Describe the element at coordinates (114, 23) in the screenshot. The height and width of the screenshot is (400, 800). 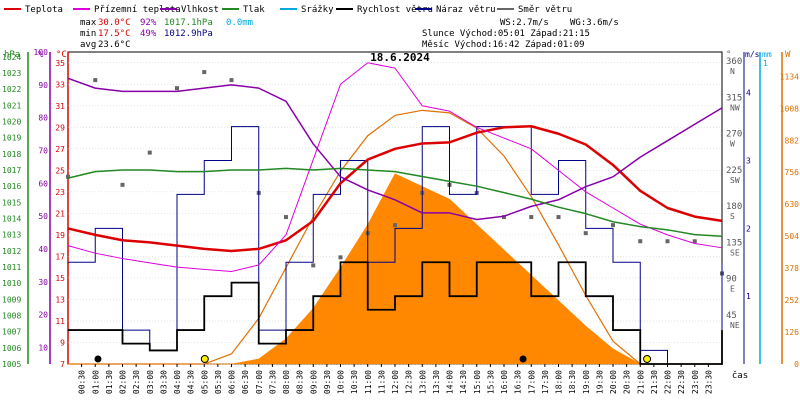
I see `stat-max-temp: 30.0°C` at that location.